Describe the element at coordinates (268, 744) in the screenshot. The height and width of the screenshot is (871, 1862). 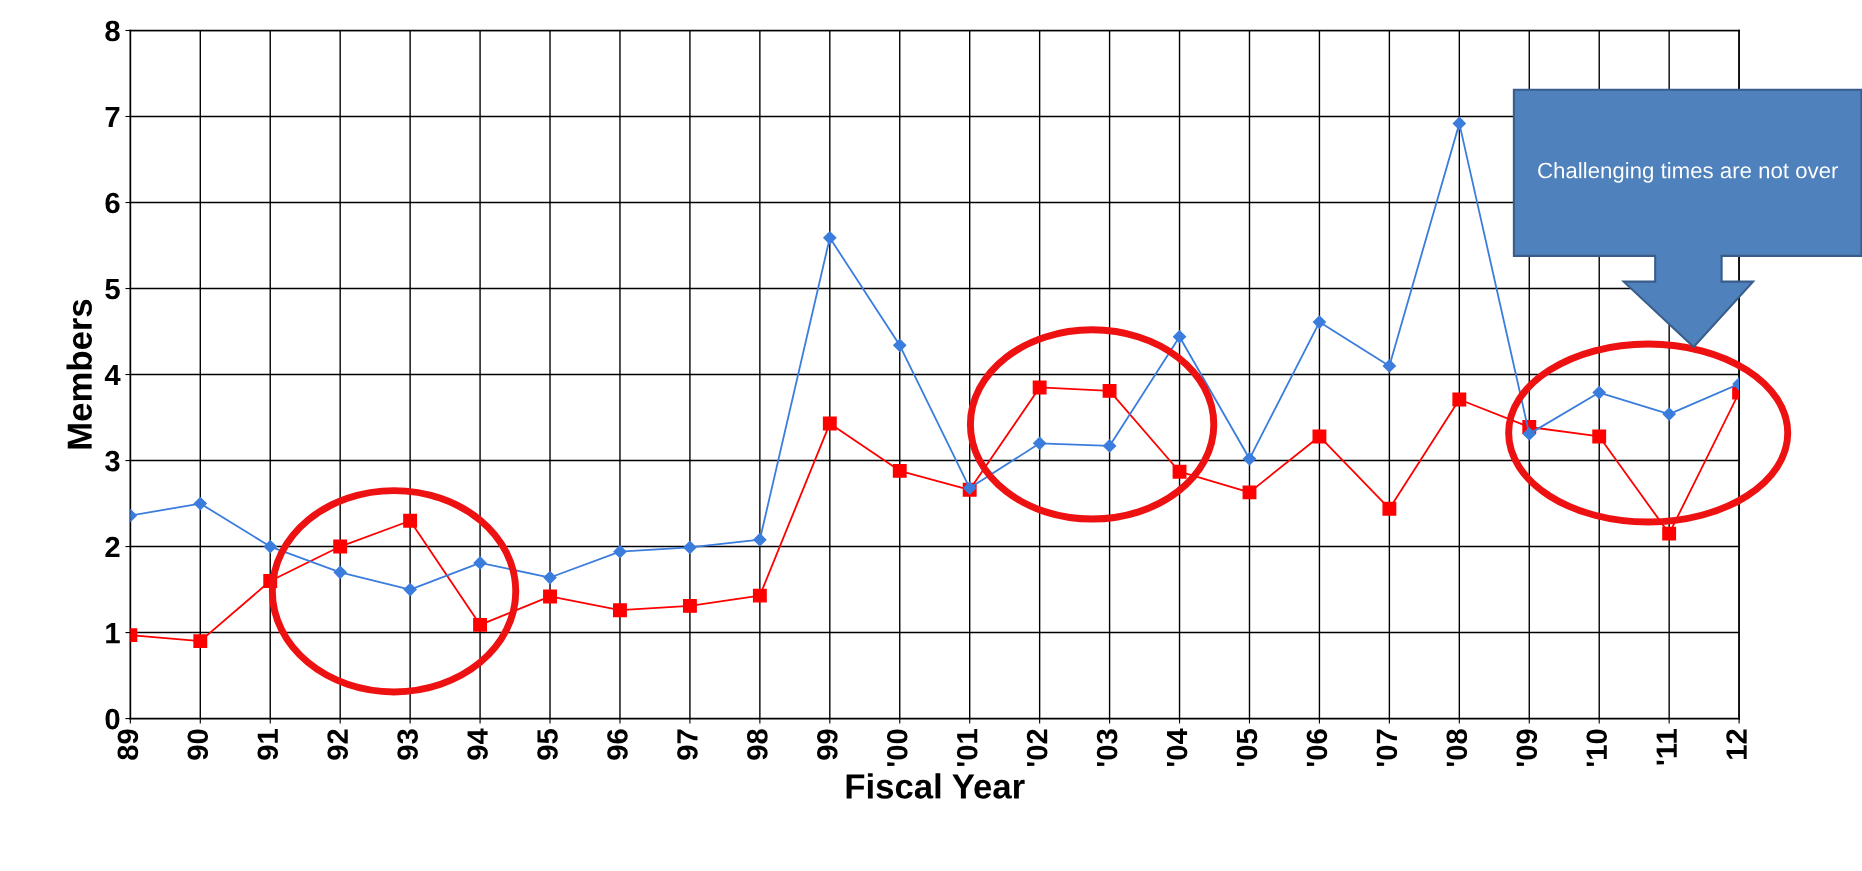
I see `x-tick-label: 91` at that location.